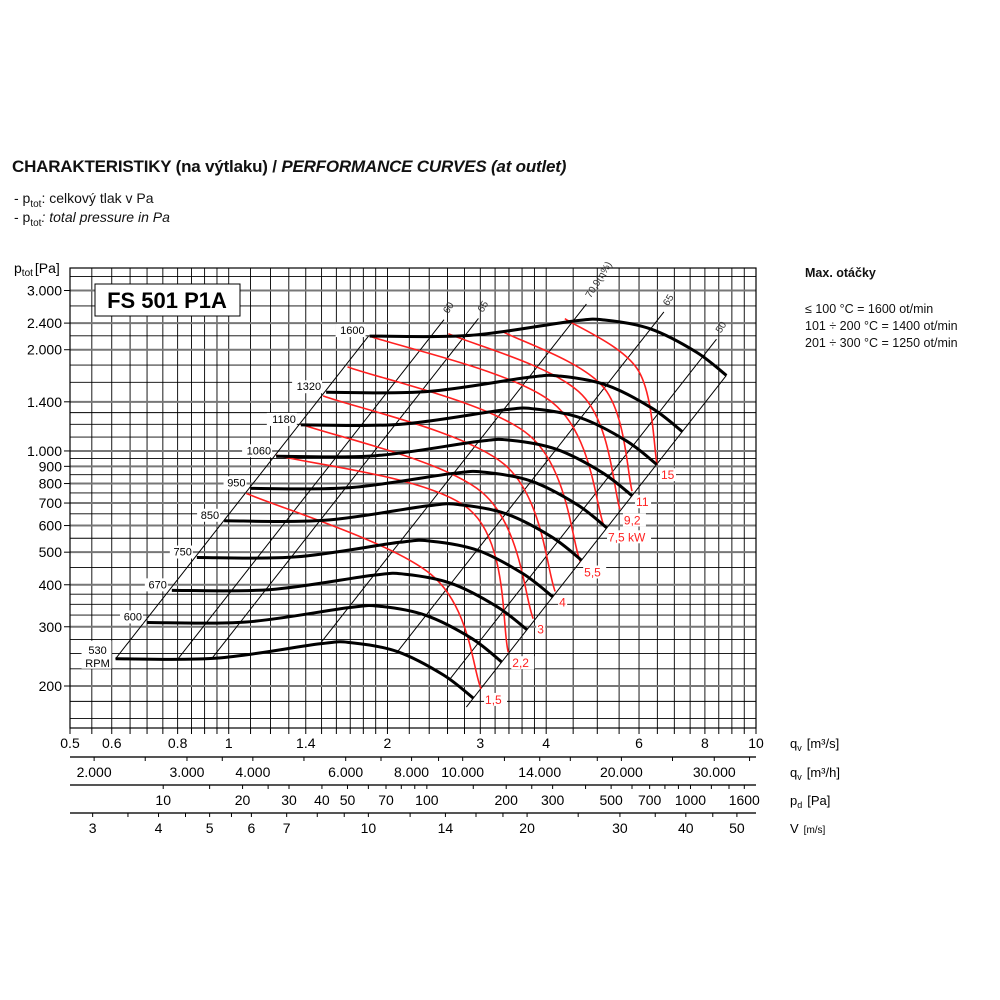 The width and height of the screenshot is (1000, 1000). What do you see at coordinates (539, 772) in the screenshot?
I see `axis-tick-label: 14.000` at bounding box center [539, 772].